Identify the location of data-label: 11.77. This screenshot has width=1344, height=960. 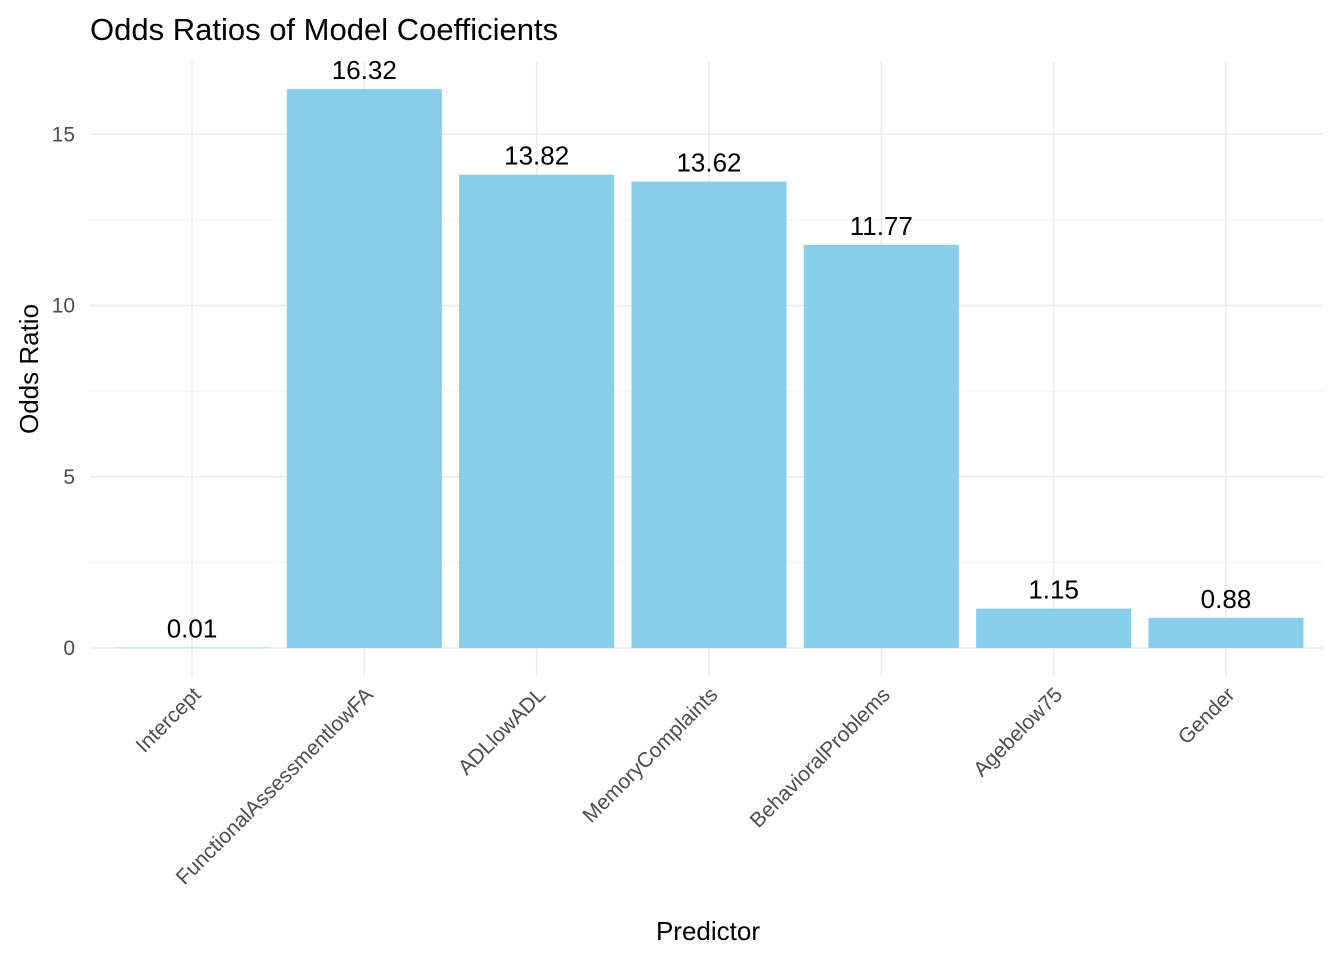
(881, 226).